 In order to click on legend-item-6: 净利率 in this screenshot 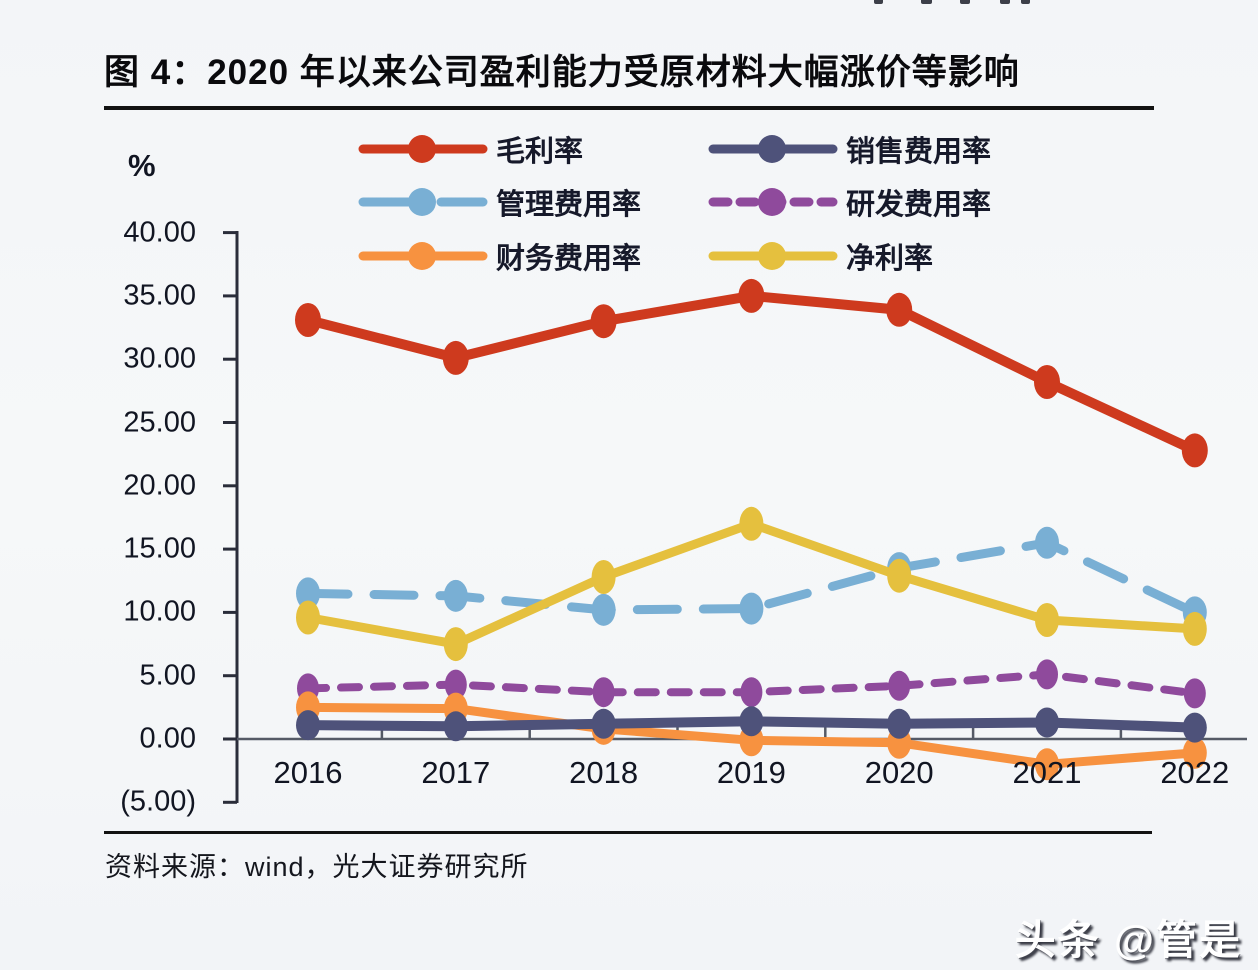, I will do `click(821, 256)`.